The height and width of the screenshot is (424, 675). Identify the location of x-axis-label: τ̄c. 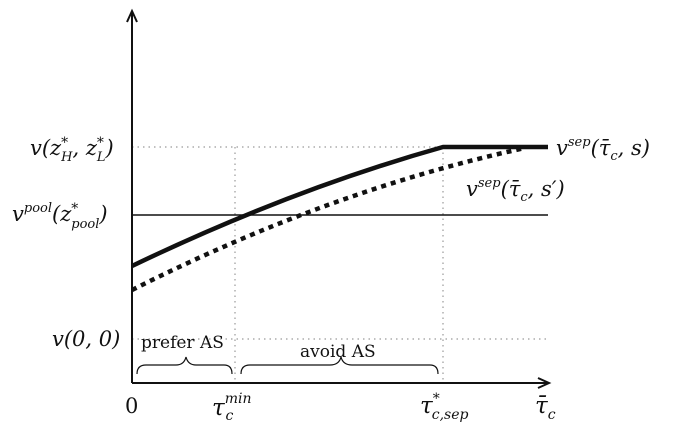
(545, 408).